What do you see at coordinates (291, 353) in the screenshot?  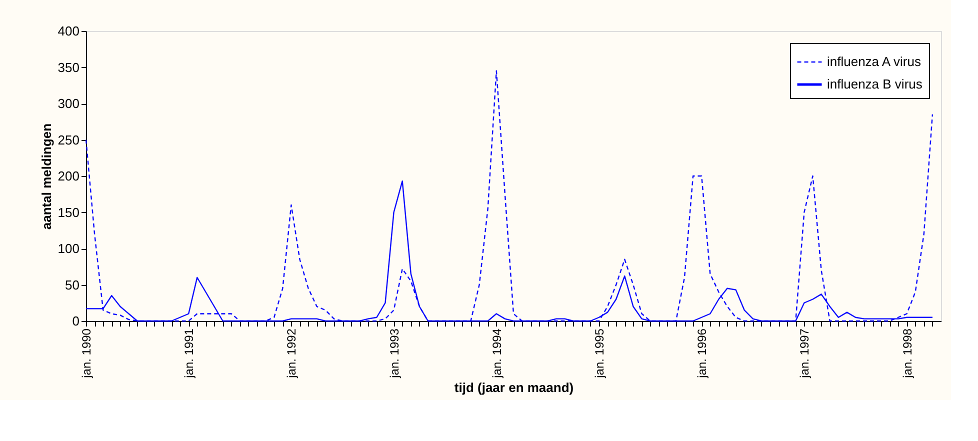 I see `x-tick-label: jan. 1992` at bounding box center [291, 353].